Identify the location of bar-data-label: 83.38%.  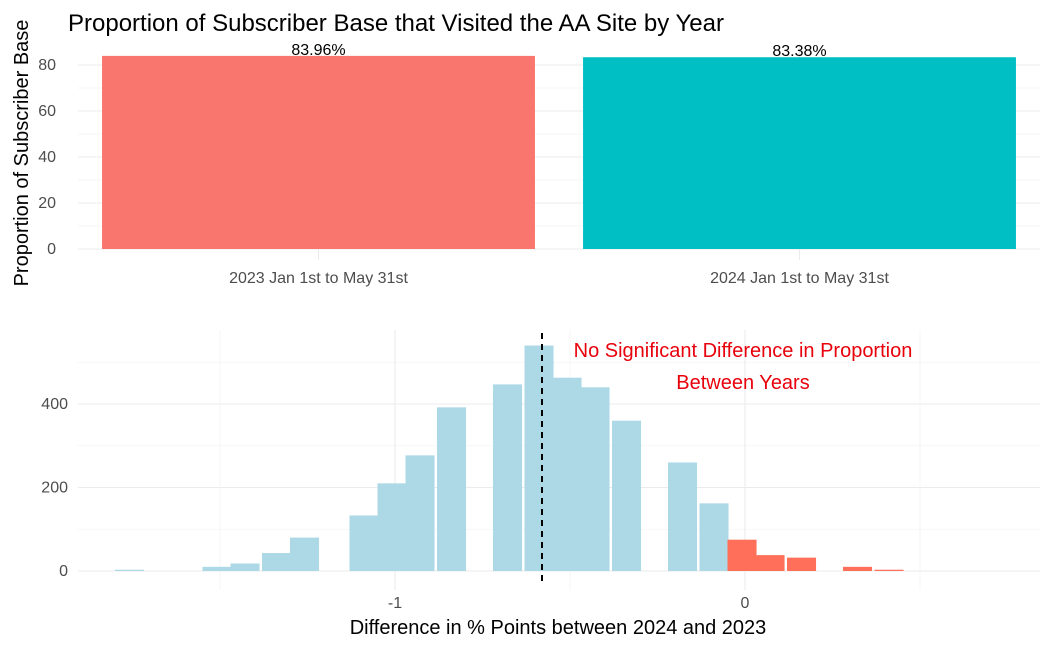
(799, 51).